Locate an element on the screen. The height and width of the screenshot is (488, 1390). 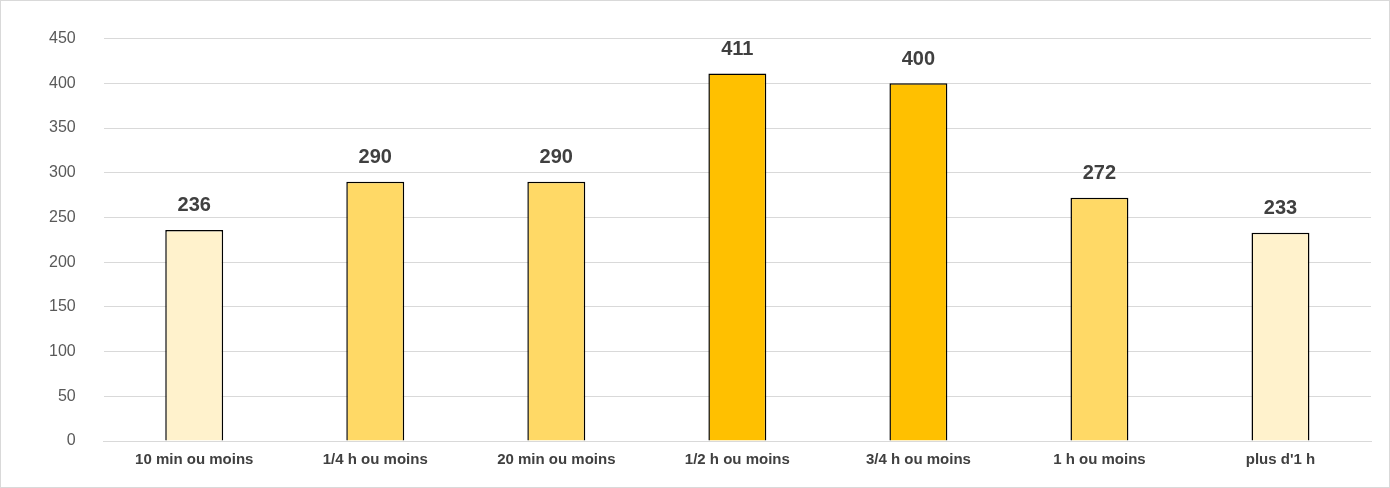
y-tick-label: 150 is located at coordinates (62, 306).